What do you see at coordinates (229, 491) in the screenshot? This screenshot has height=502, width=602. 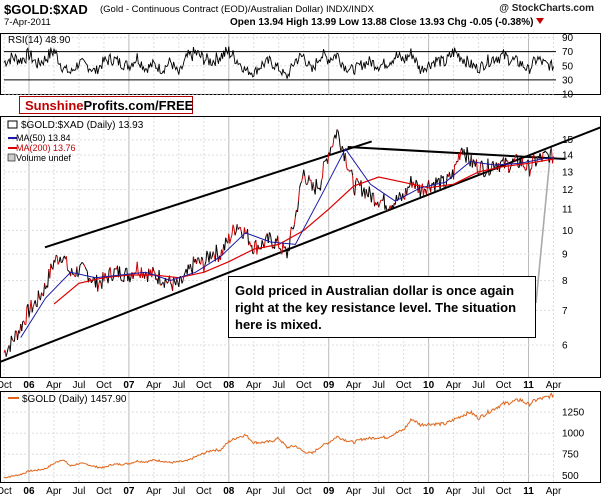 I see `x-tick-label-bottom: 08` at bounding box center [229, 491].